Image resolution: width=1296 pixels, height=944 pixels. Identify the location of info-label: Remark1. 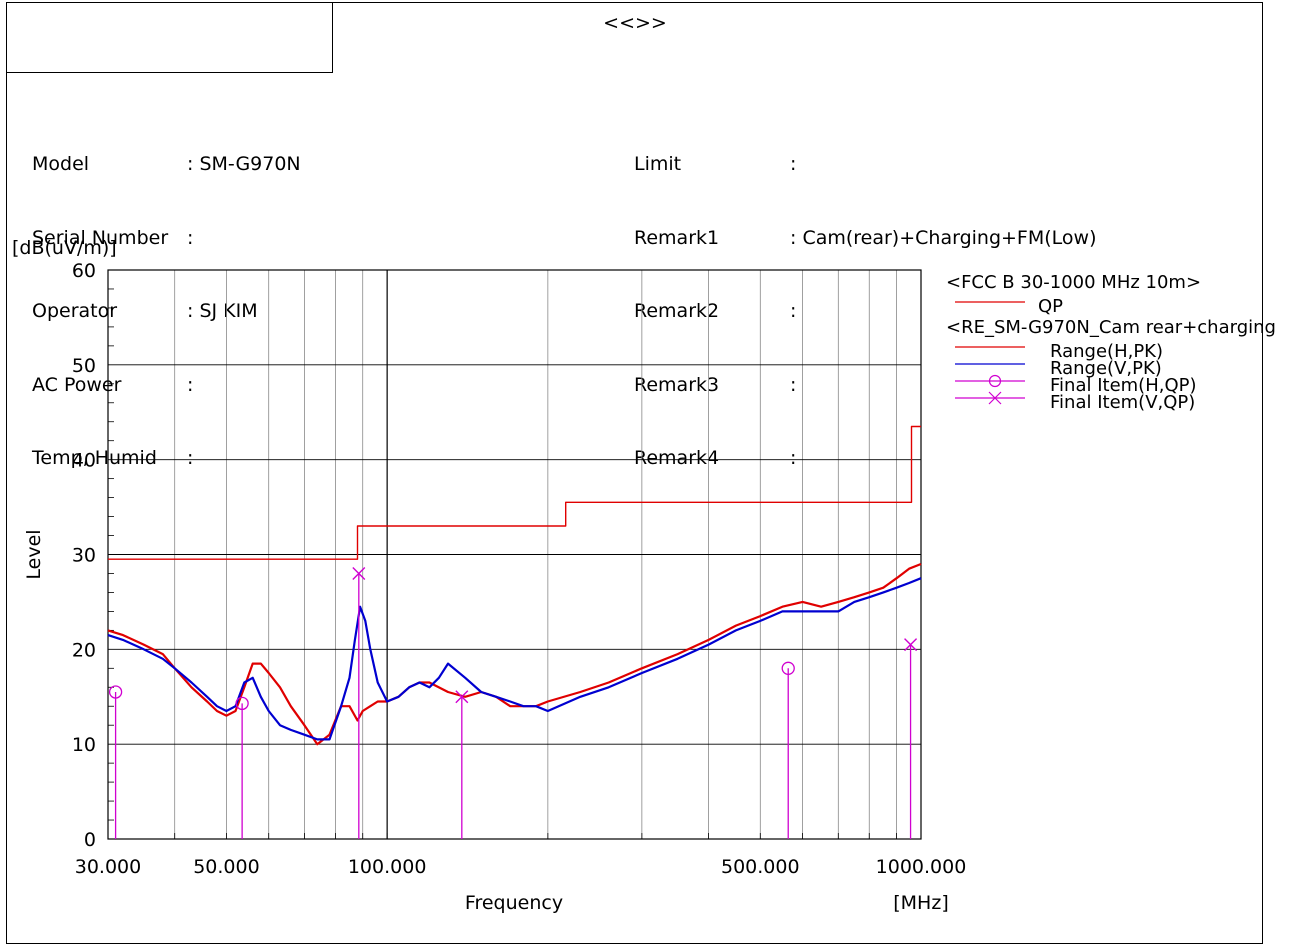
(677, 237).